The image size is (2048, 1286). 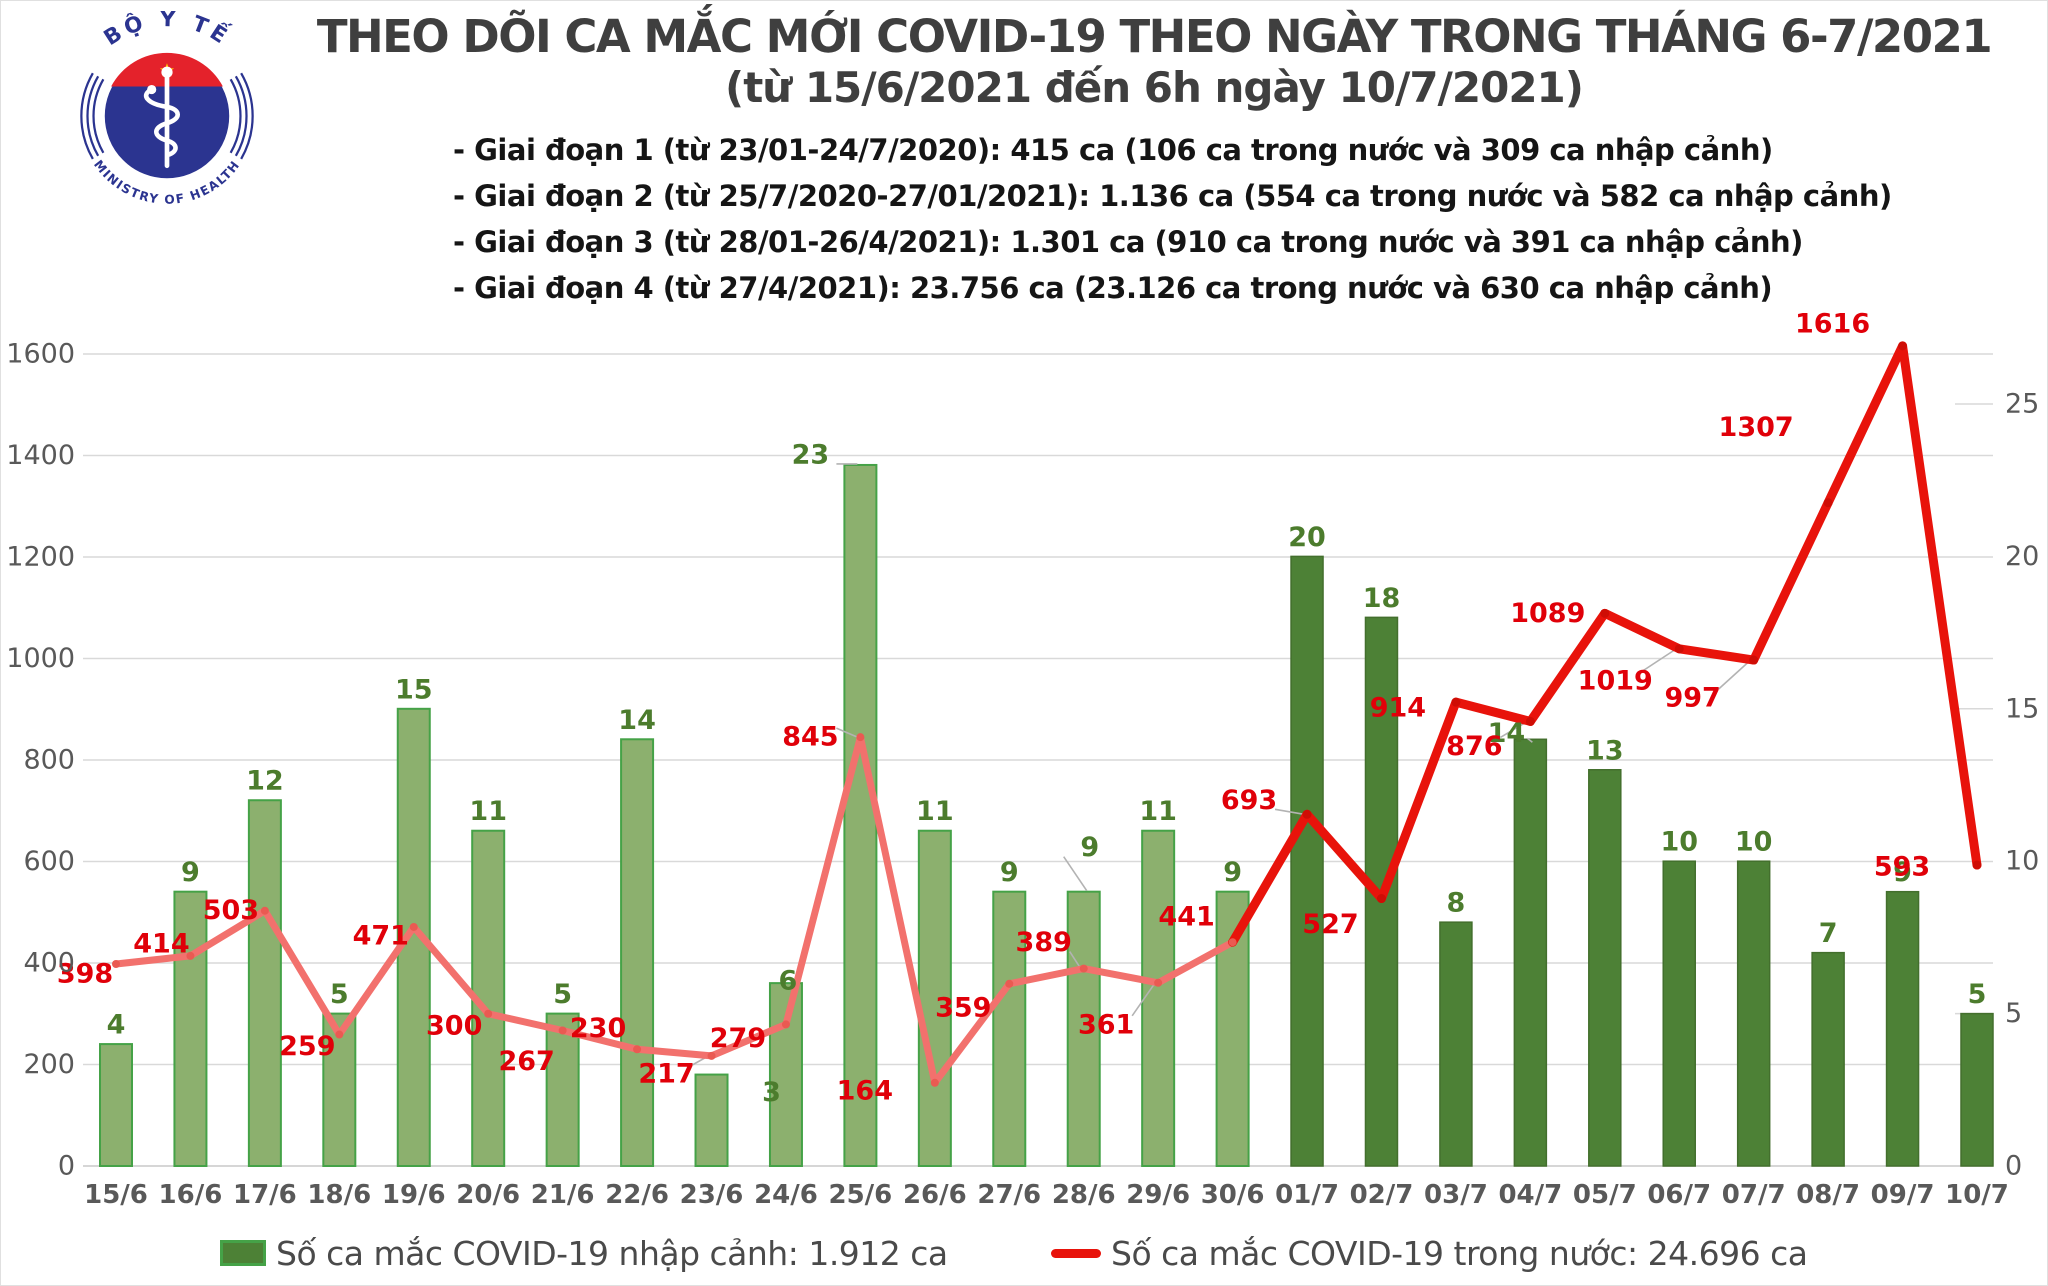 What do you see at coordinates (2022, 708) in the screenshot?
I see `right-axis-tick-15: 15` at bounding box center [2022, 708].